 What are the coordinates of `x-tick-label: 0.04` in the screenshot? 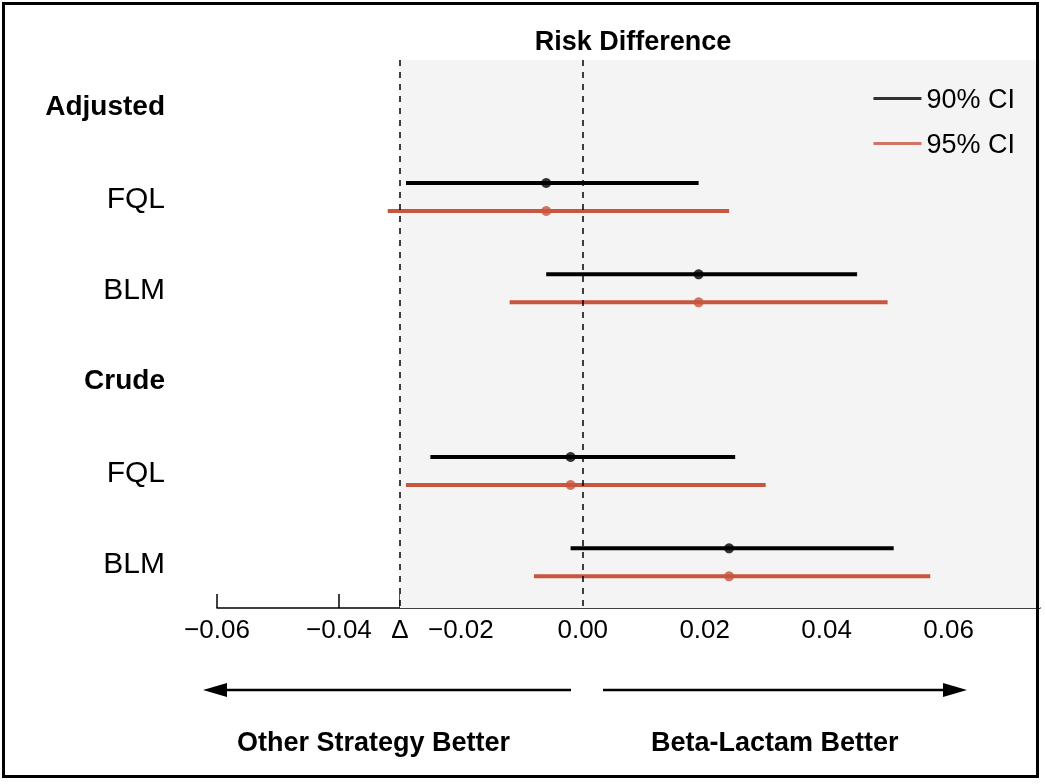 It's located at (826, 629).